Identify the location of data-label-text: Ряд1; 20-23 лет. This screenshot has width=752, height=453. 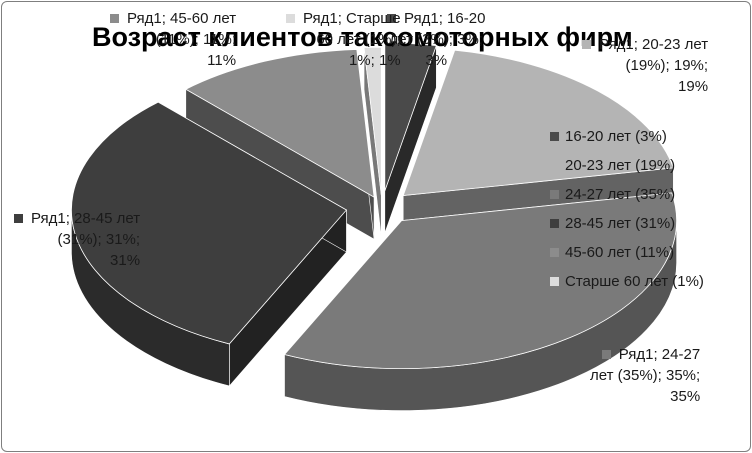
(654, 44).